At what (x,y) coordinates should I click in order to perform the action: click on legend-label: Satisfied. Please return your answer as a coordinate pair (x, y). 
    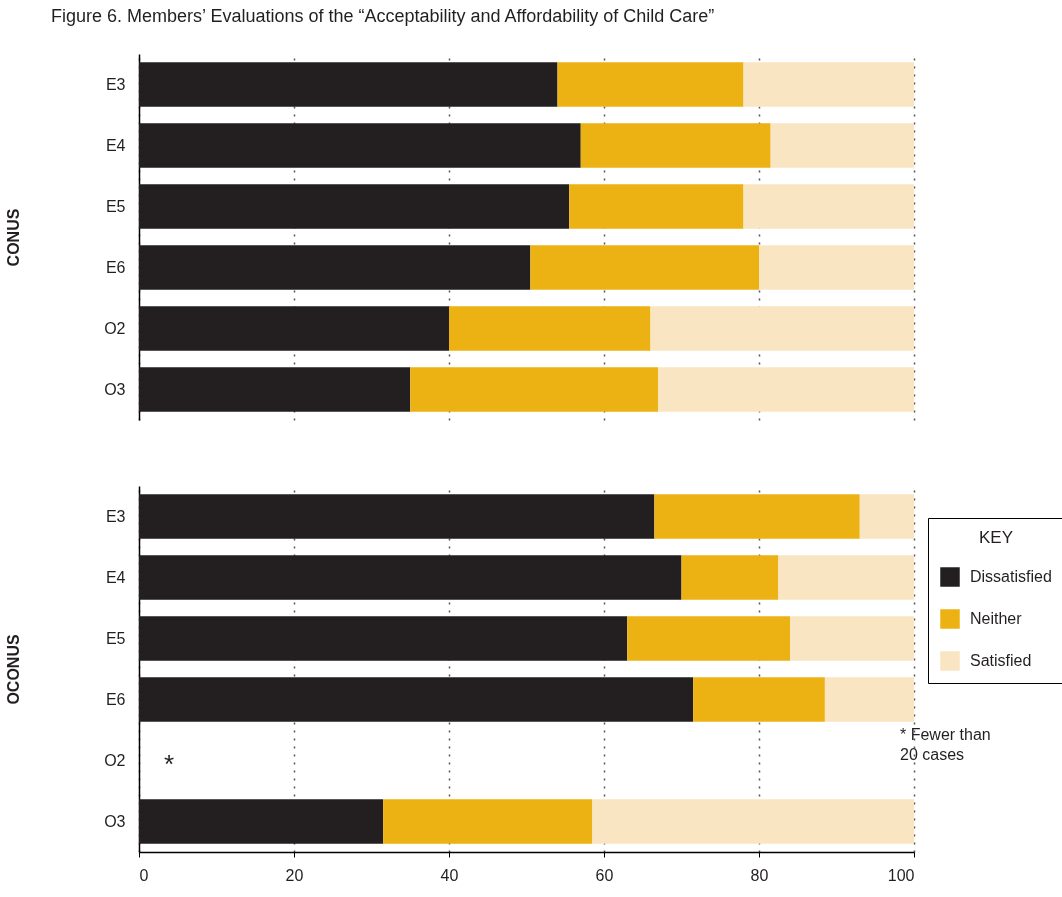
    Looking at the image, I should click on (1001, 660).